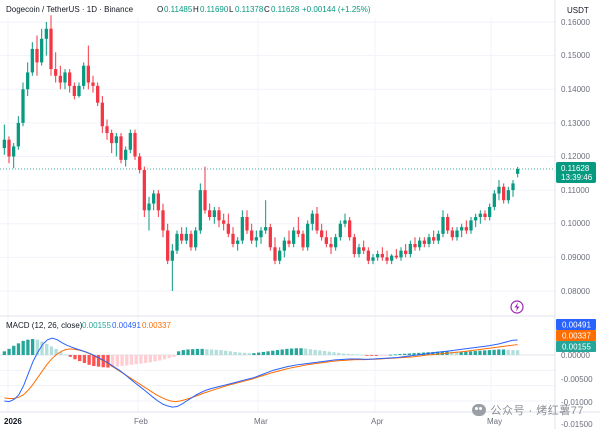  I want to click on currency-label: USDT, so click(578, 10).